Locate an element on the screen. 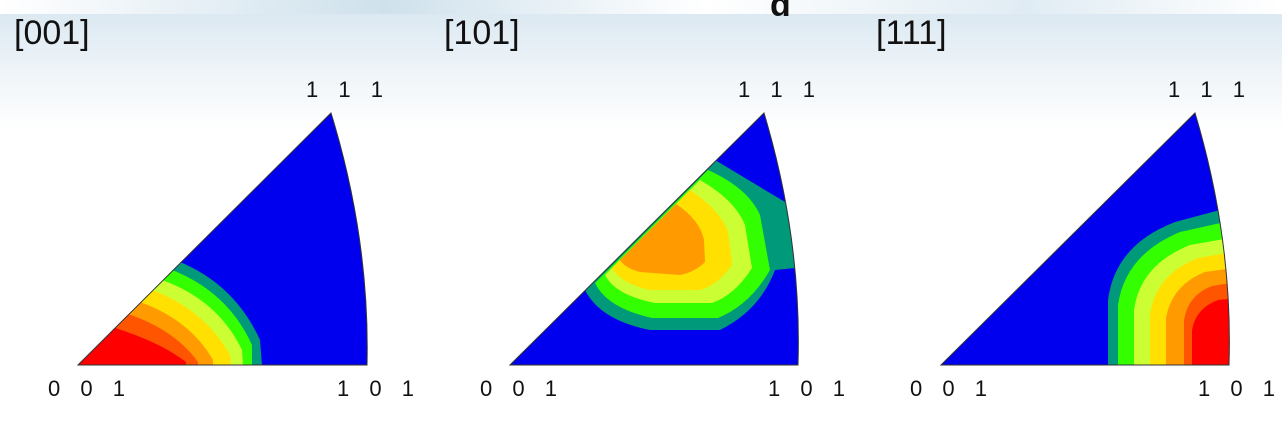 This screenshot has width=1282, height=434. panel-title-111: [111] is located at coordinates (911, 33).